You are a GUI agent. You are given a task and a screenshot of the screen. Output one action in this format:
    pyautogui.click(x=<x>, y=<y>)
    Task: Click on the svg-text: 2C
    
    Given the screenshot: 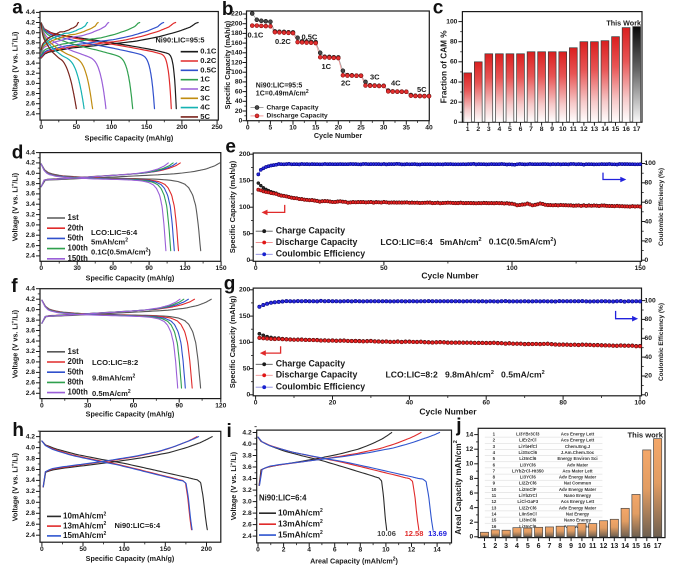 What is the action you would take?
    pyautogui.click(x=346, y=82)
    